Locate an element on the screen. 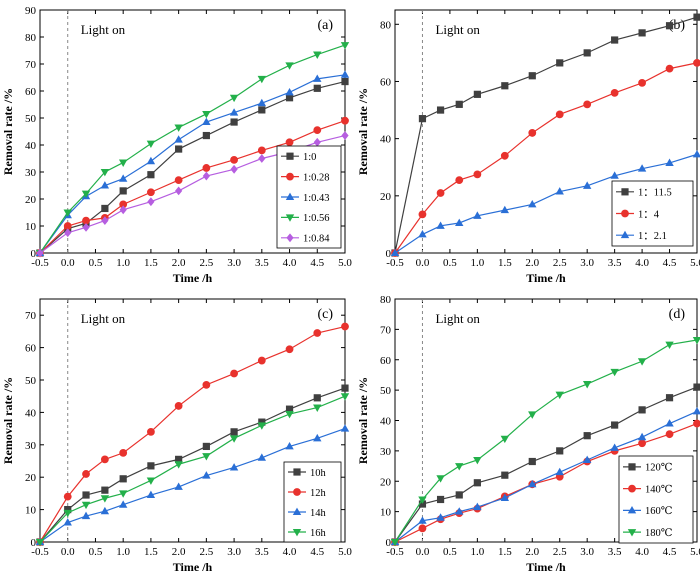 This screenshot has width=700, height=582. legend-label: 16h is located at coordinates (318, 533).